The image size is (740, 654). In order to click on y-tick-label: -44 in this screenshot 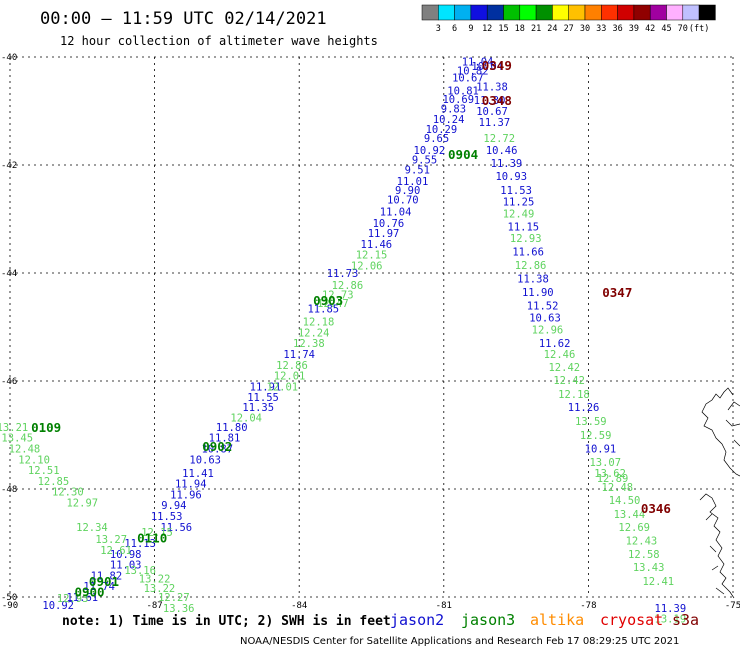, I will do `click(9, 274)`.